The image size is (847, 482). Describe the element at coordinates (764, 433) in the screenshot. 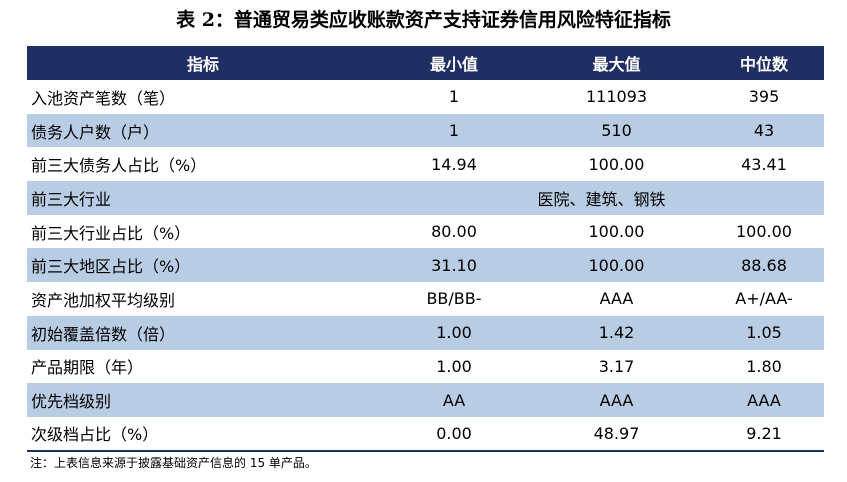

I see `row-median: 9.21` at that location.